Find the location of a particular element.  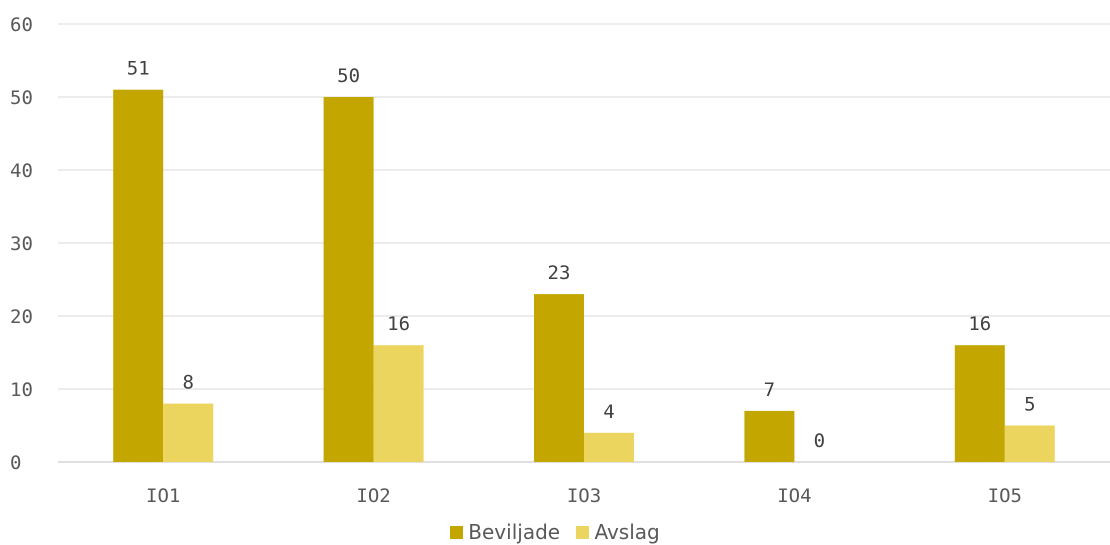

legend-item-avslag: Avslag is located at coordinates (618, 532).